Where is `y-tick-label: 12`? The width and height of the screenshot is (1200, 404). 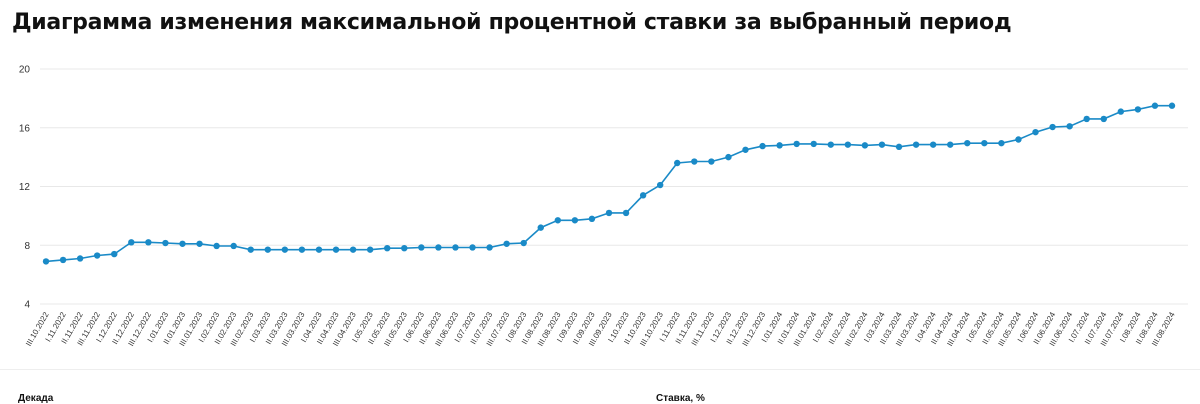 y-tick-label: 12 is located at coordinates (25, 187).